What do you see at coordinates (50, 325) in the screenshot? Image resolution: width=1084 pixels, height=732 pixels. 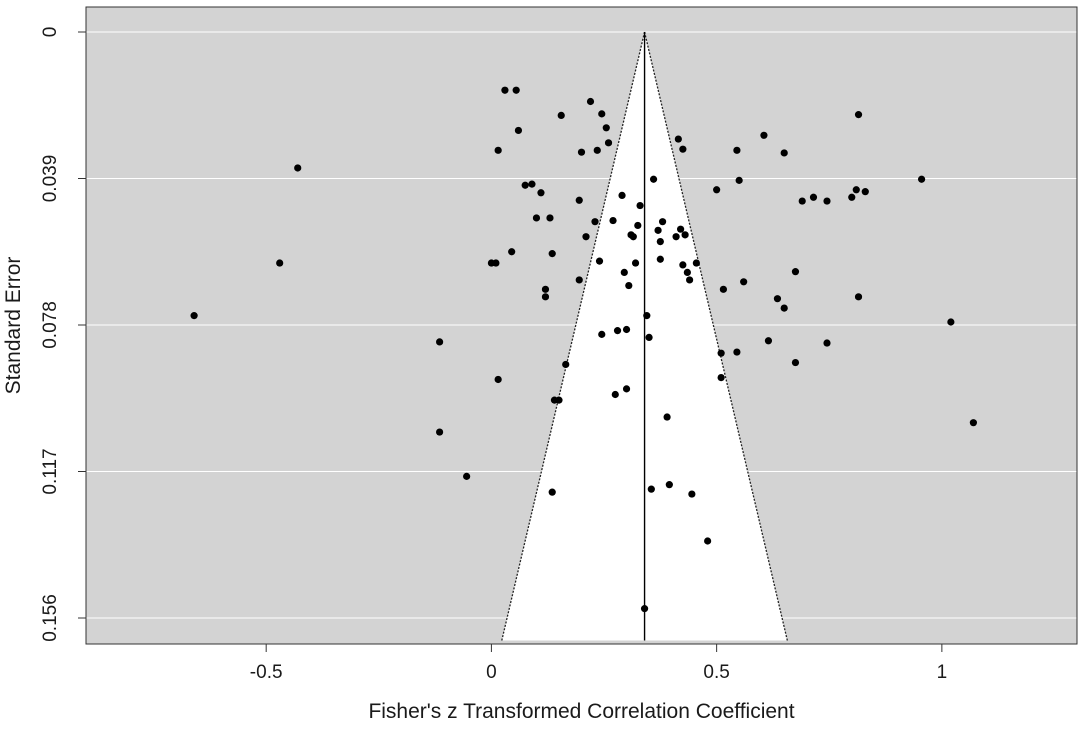 I see `y-tick-label-2: 0.078` at bounding box center [50, 325].